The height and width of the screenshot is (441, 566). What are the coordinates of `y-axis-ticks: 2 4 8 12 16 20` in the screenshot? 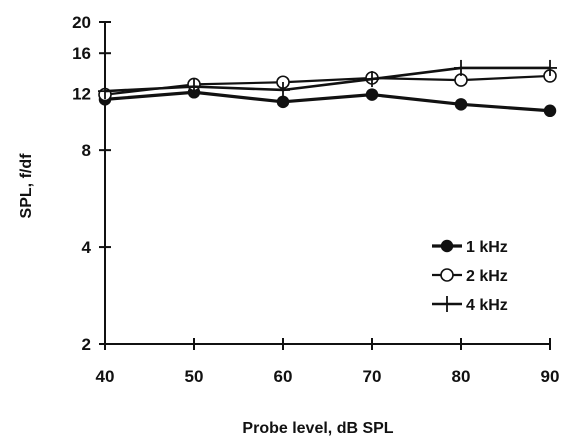 It's located at (91, 183).